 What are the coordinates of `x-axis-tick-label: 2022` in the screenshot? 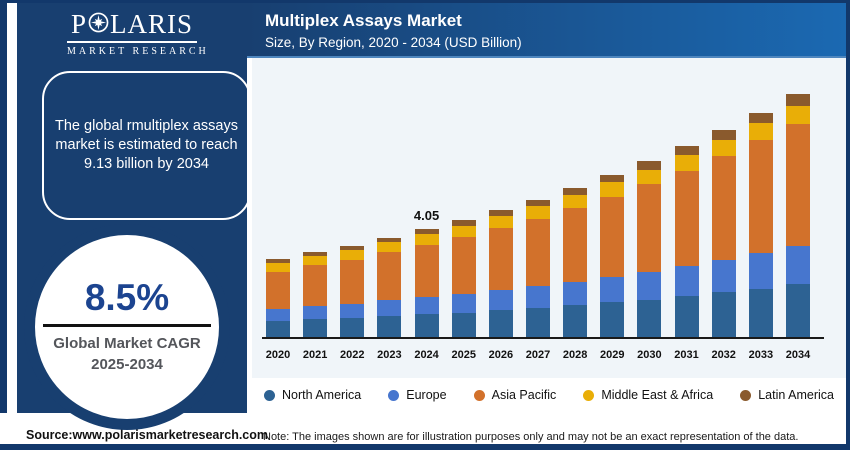 It's located at (352, 355).